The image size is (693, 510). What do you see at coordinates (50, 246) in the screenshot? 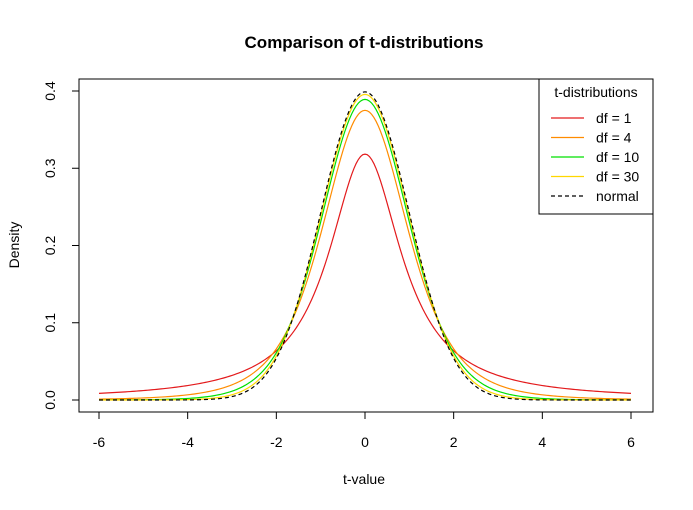
I see `y-tick-label: 0.2` at bounding box center [50, 246].